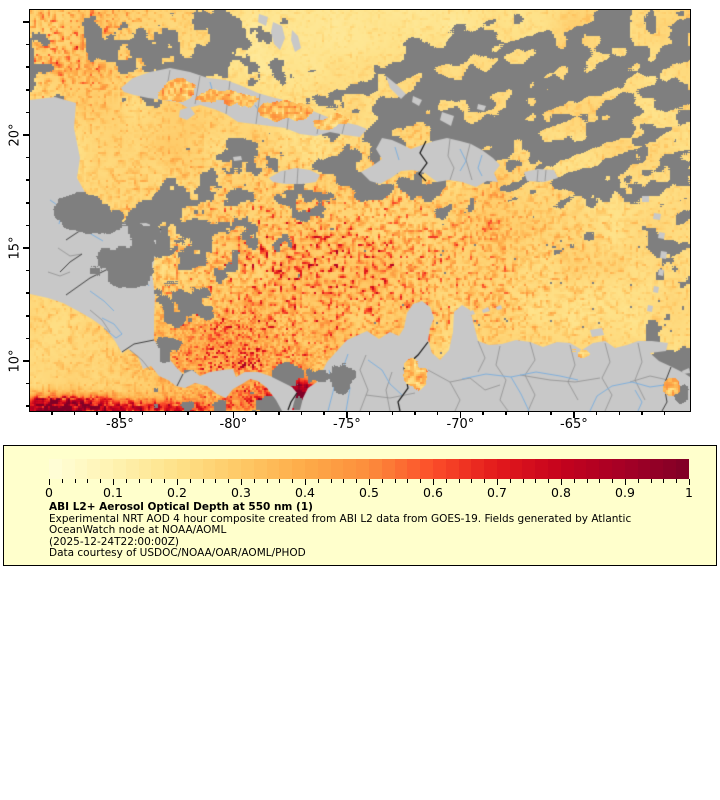  What do you see at coordinates (138, 530) in the screenshot?
I see `legend-text-line: OceanWatch node at NOAA/AOML` at bounding box center [138, 530].